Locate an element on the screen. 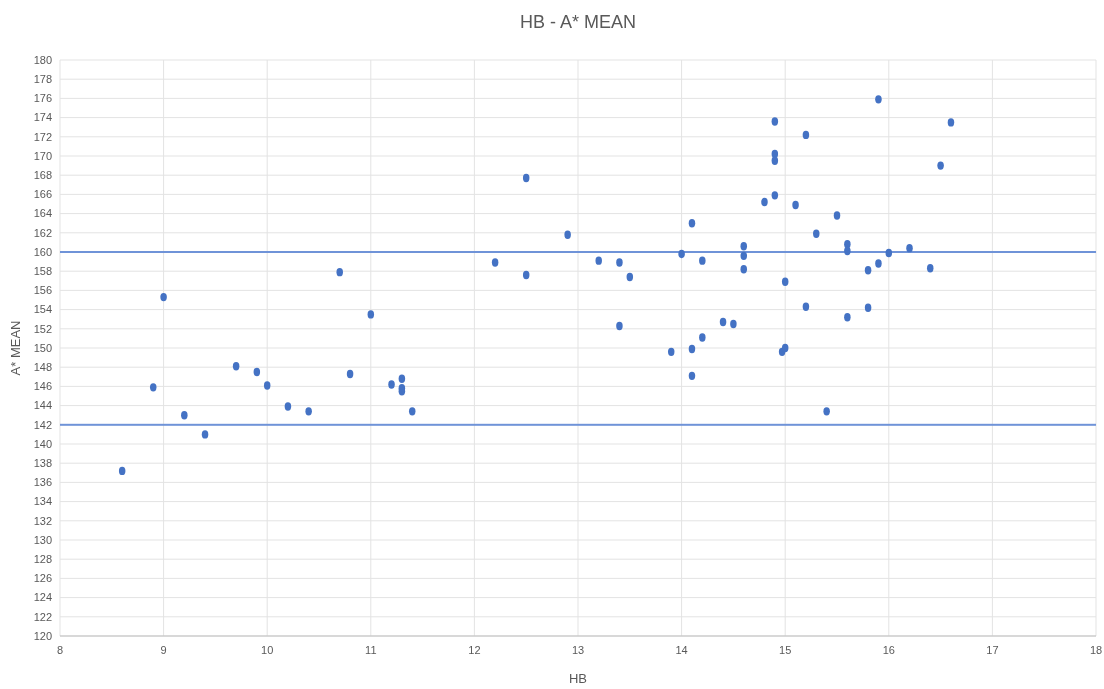  y-tick-label: 168 is located at coordinates (42, 175).